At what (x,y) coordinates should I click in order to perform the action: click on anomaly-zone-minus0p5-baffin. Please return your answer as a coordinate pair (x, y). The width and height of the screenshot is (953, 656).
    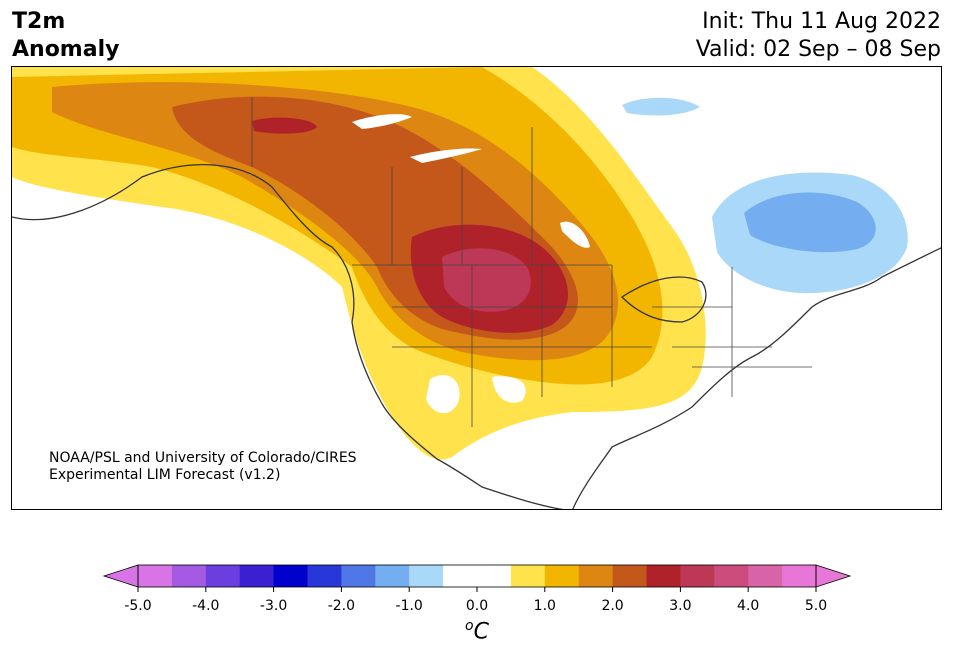
    Looking at the image, I should click on (661, 106).